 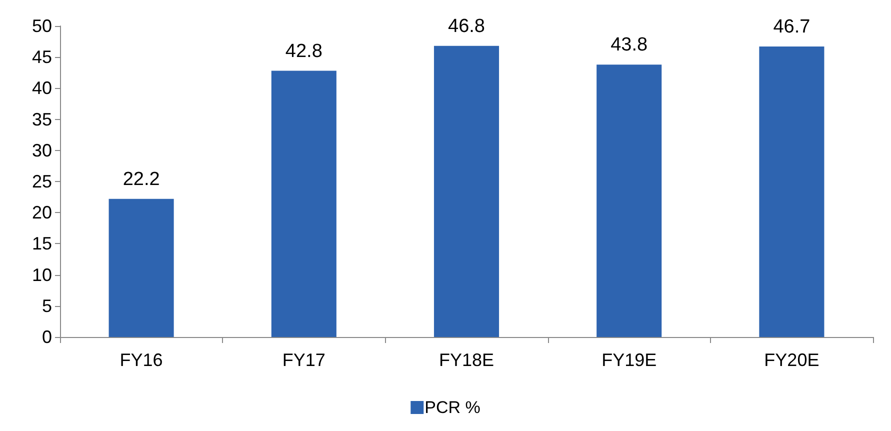 What do you see at coordinates (466, 360) in the screenshot?
I see `x-tick-label: FY18E` at bounding box center [466, 360].